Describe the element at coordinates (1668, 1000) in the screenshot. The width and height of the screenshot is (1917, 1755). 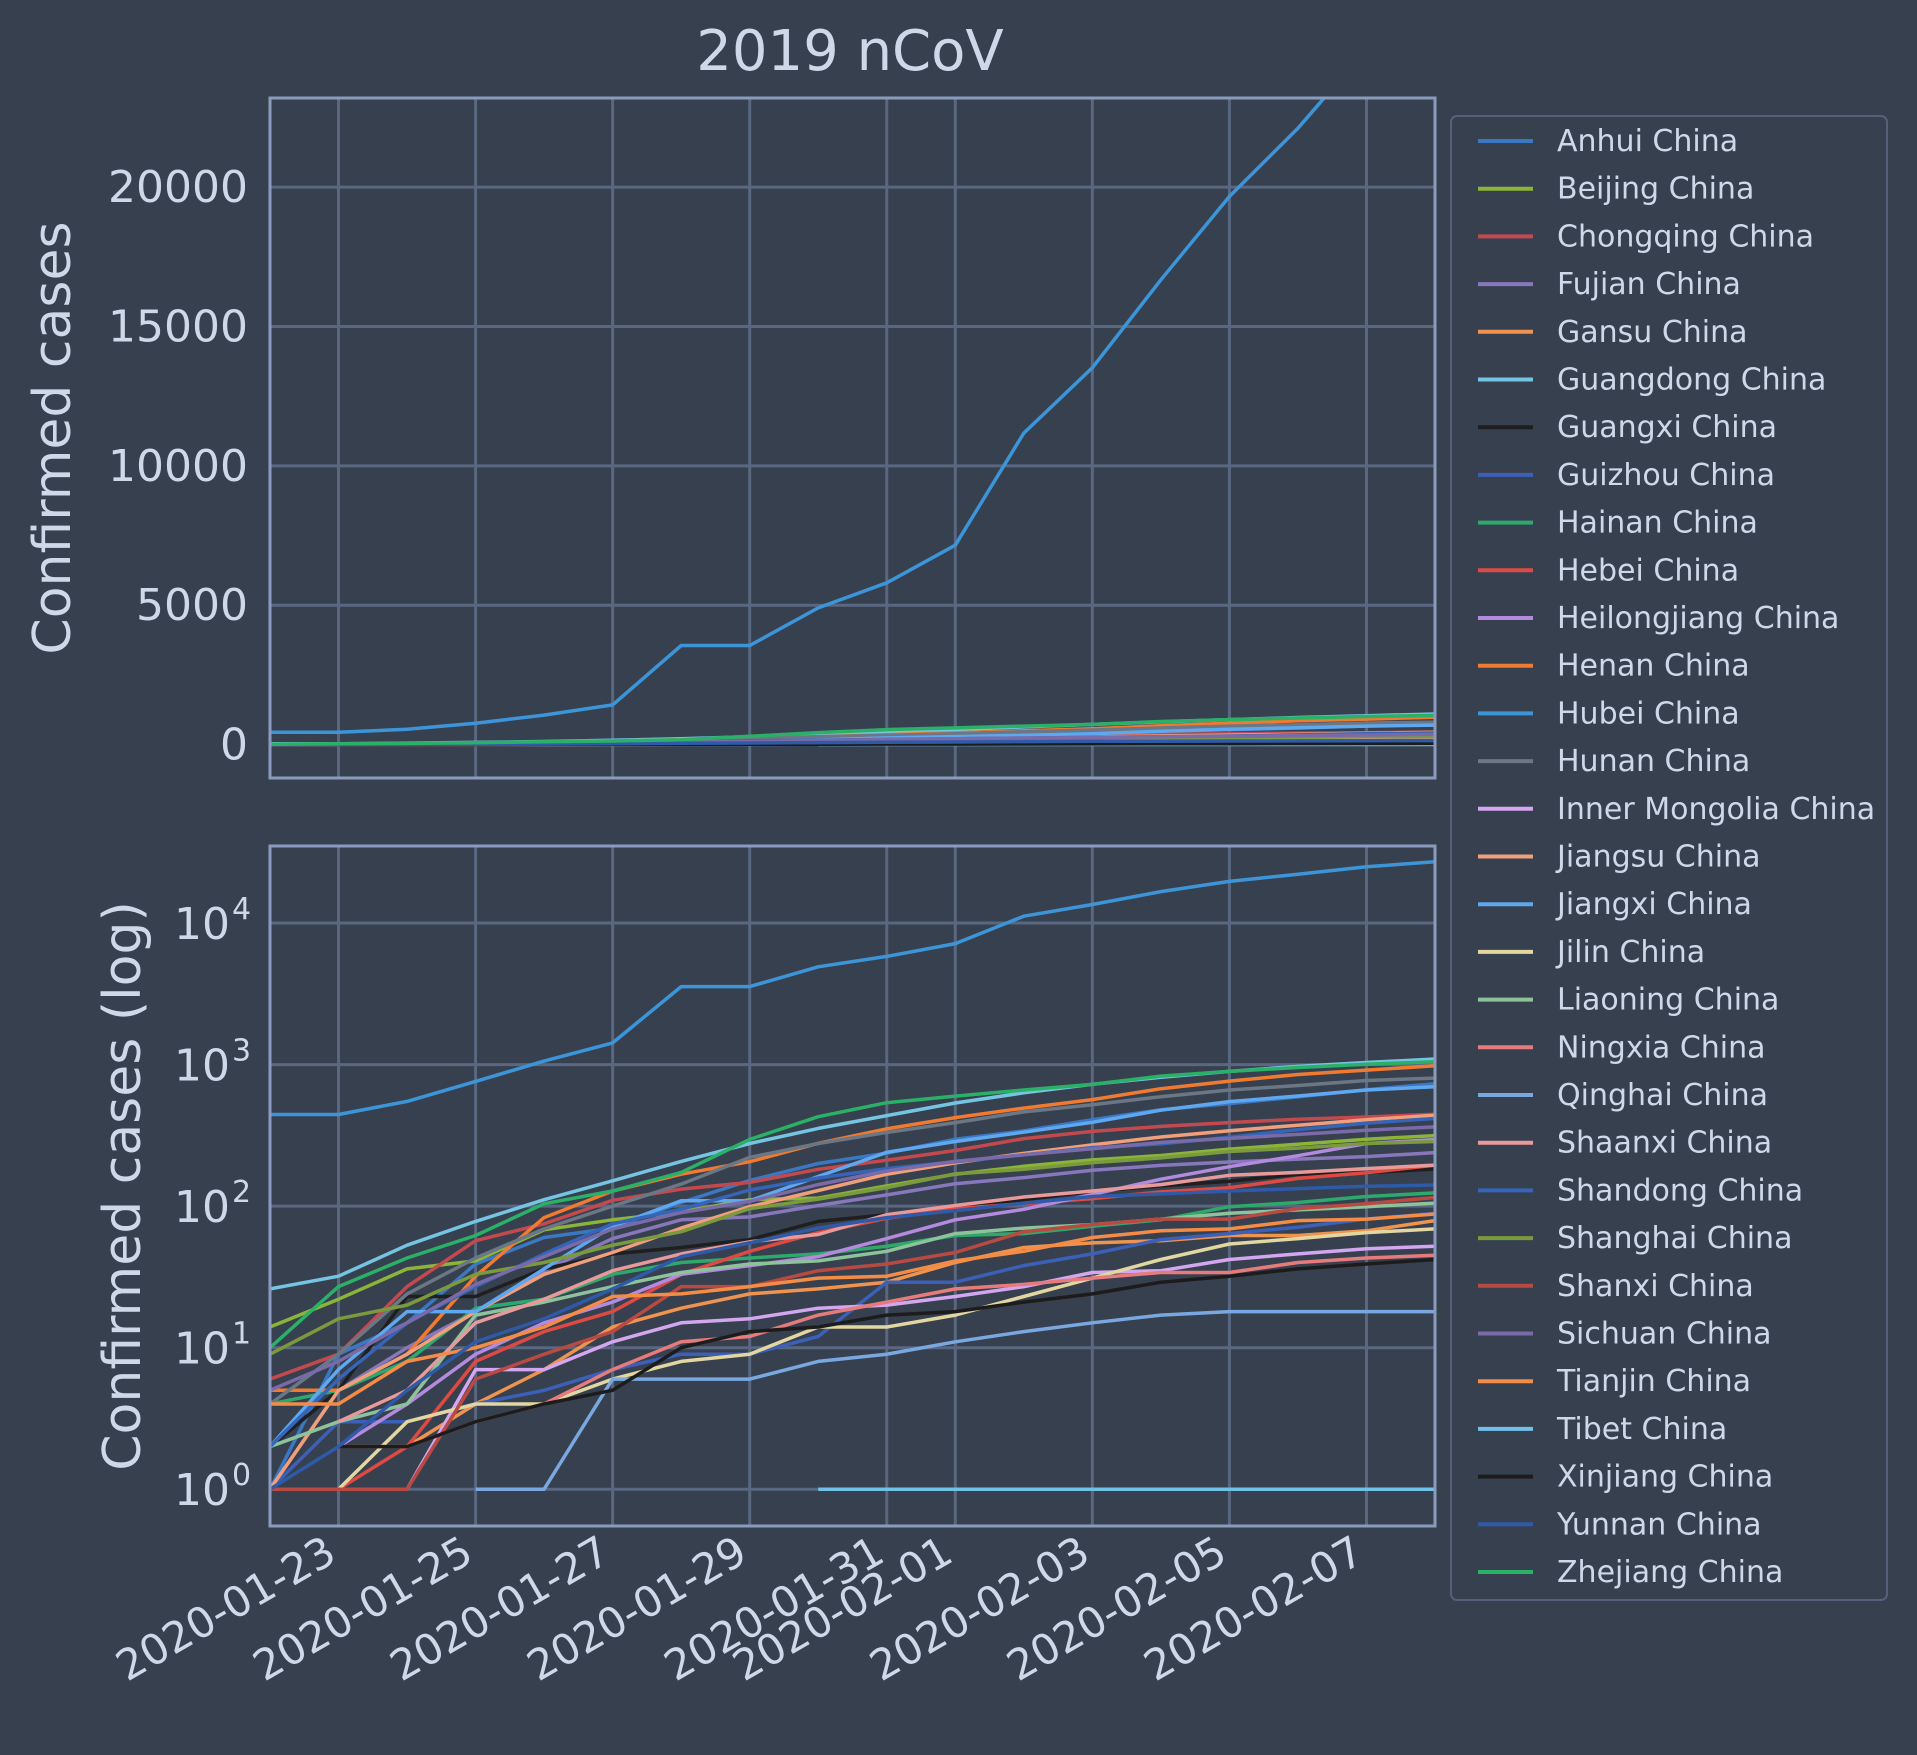
I see `legend-label: Liaoning China` at that location.